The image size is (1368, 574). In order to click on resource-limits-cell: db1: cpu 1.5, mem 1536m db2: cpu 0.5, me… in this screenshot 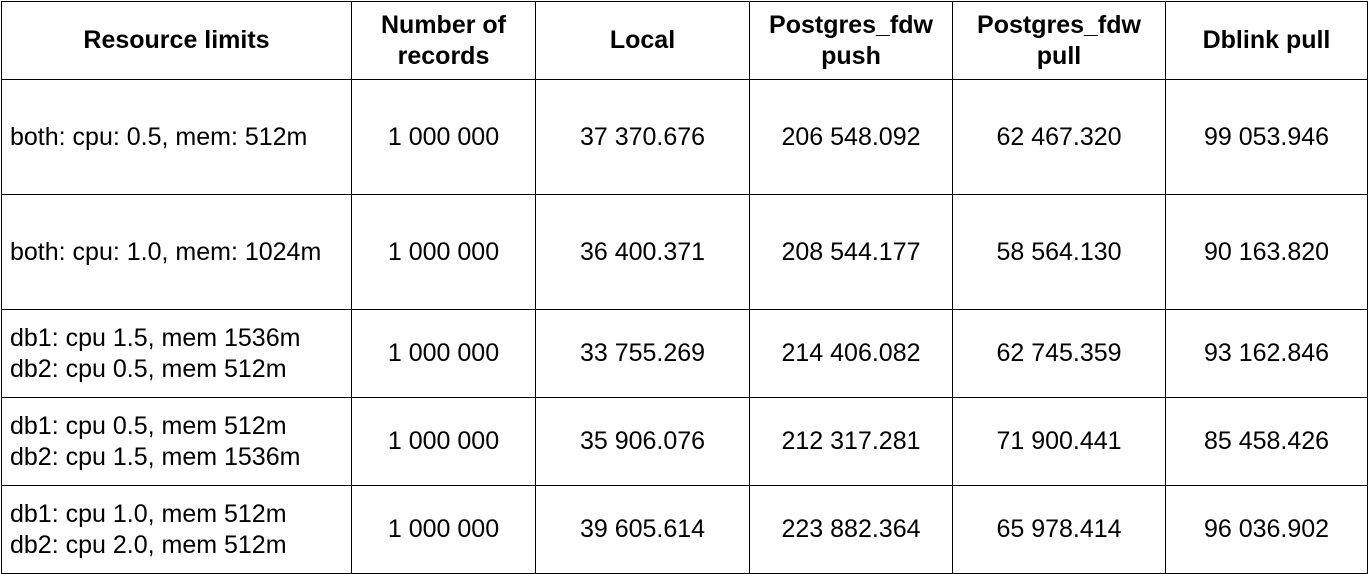, I will do `click(176, 353)`.